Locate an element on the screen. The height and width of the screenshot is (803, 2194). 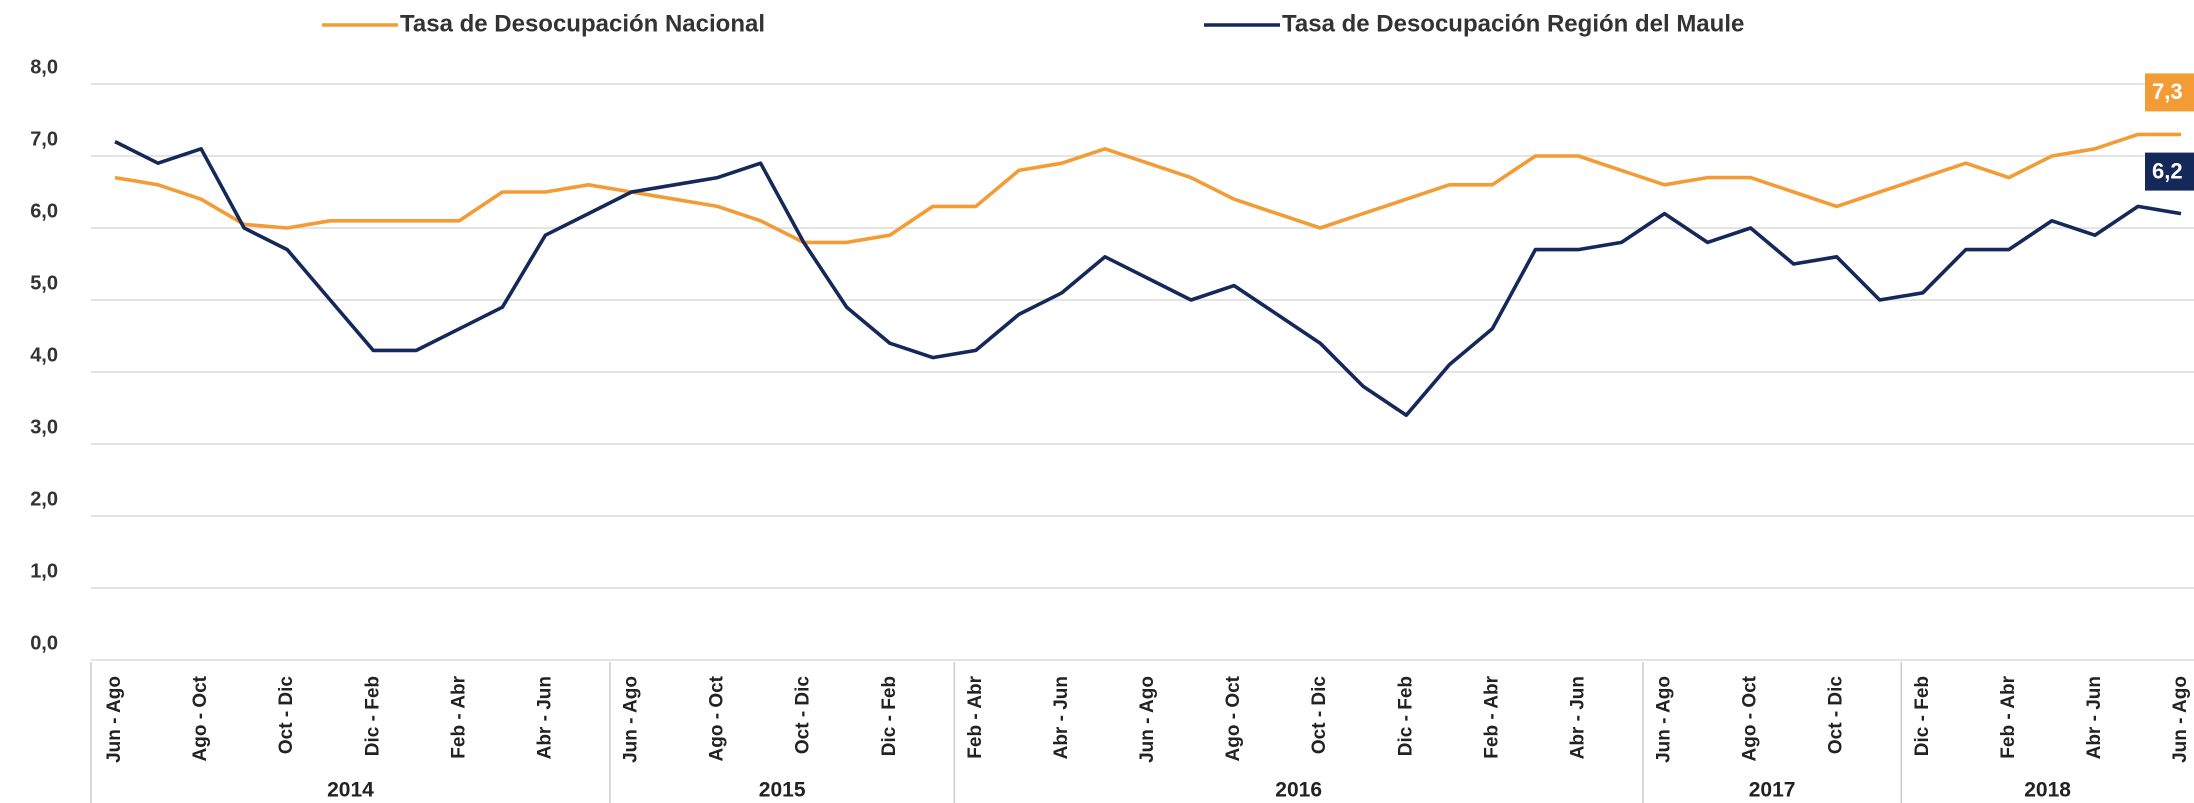
y-tick-label: 2,0 is located at coordinates (44, 499).